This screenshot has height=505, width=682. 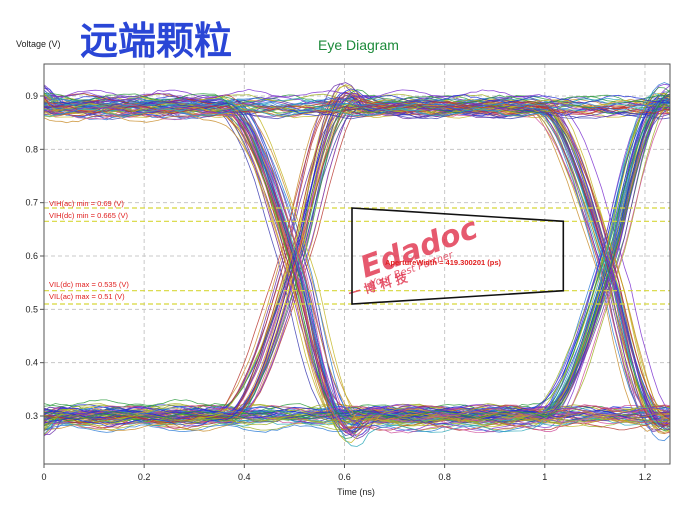 I want to click on x-tick-label: 0, so click(x=43, y=477).